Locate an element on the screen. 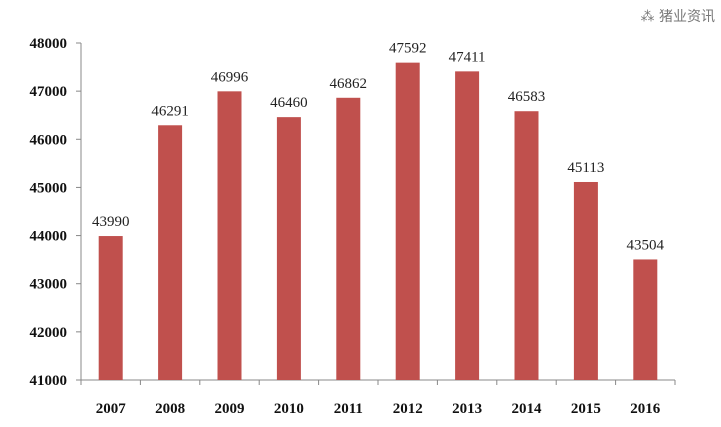 This screenshot has width=721, height=427. y-tick-label: 46000 is located at coordinates (49, 140).